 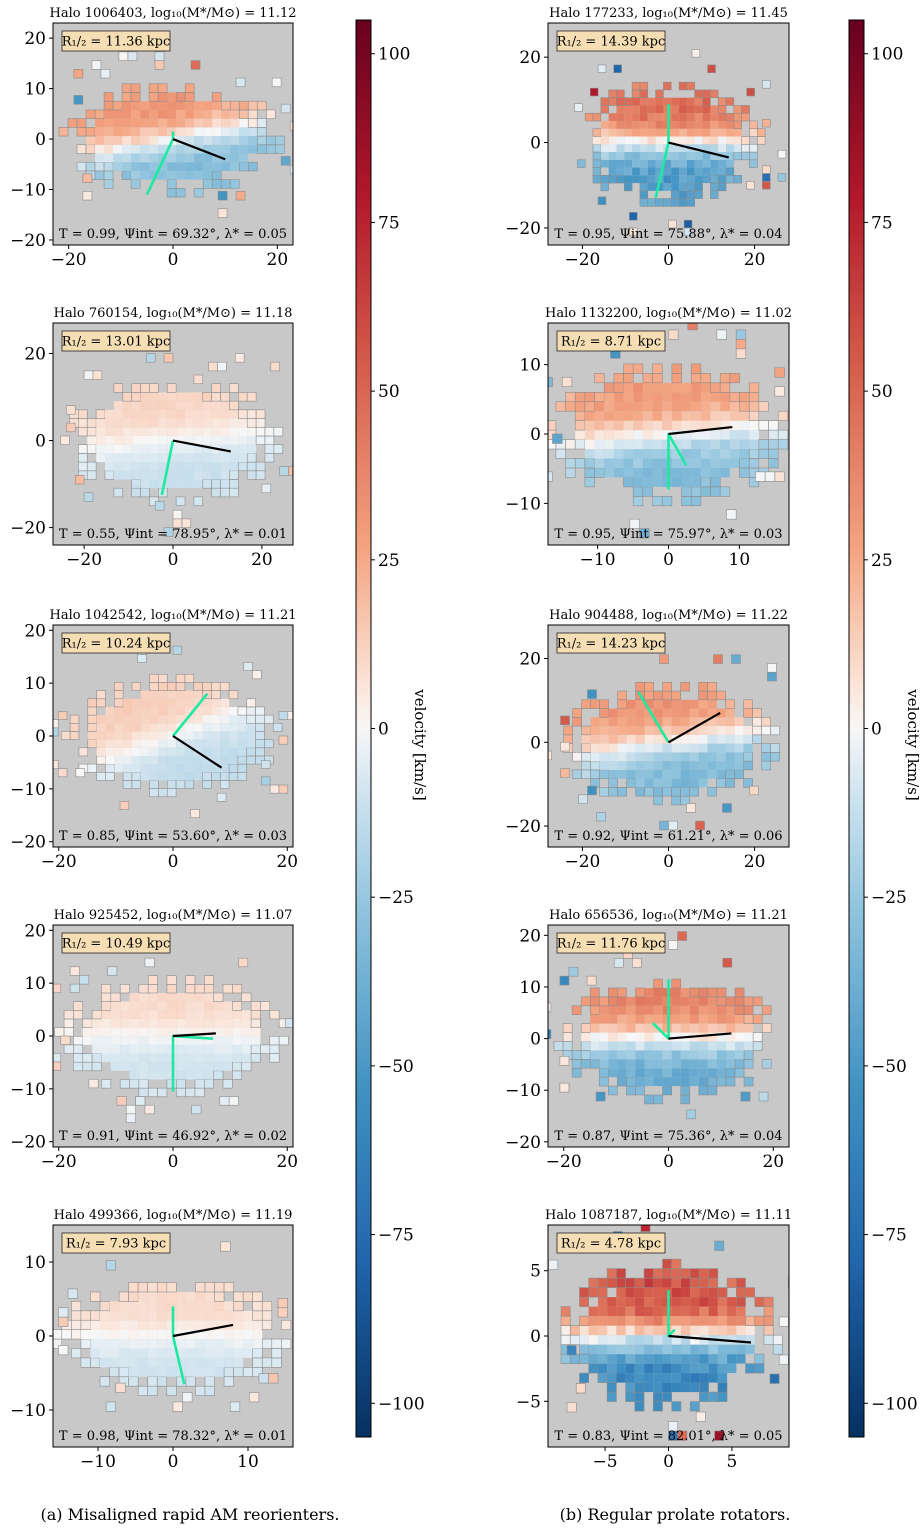 What do you see at coordinates (116, 342) in the screenshot?
I see `r-half-text: R₁/₂ = 13.01 kpc` at bounding box center [116, 342].